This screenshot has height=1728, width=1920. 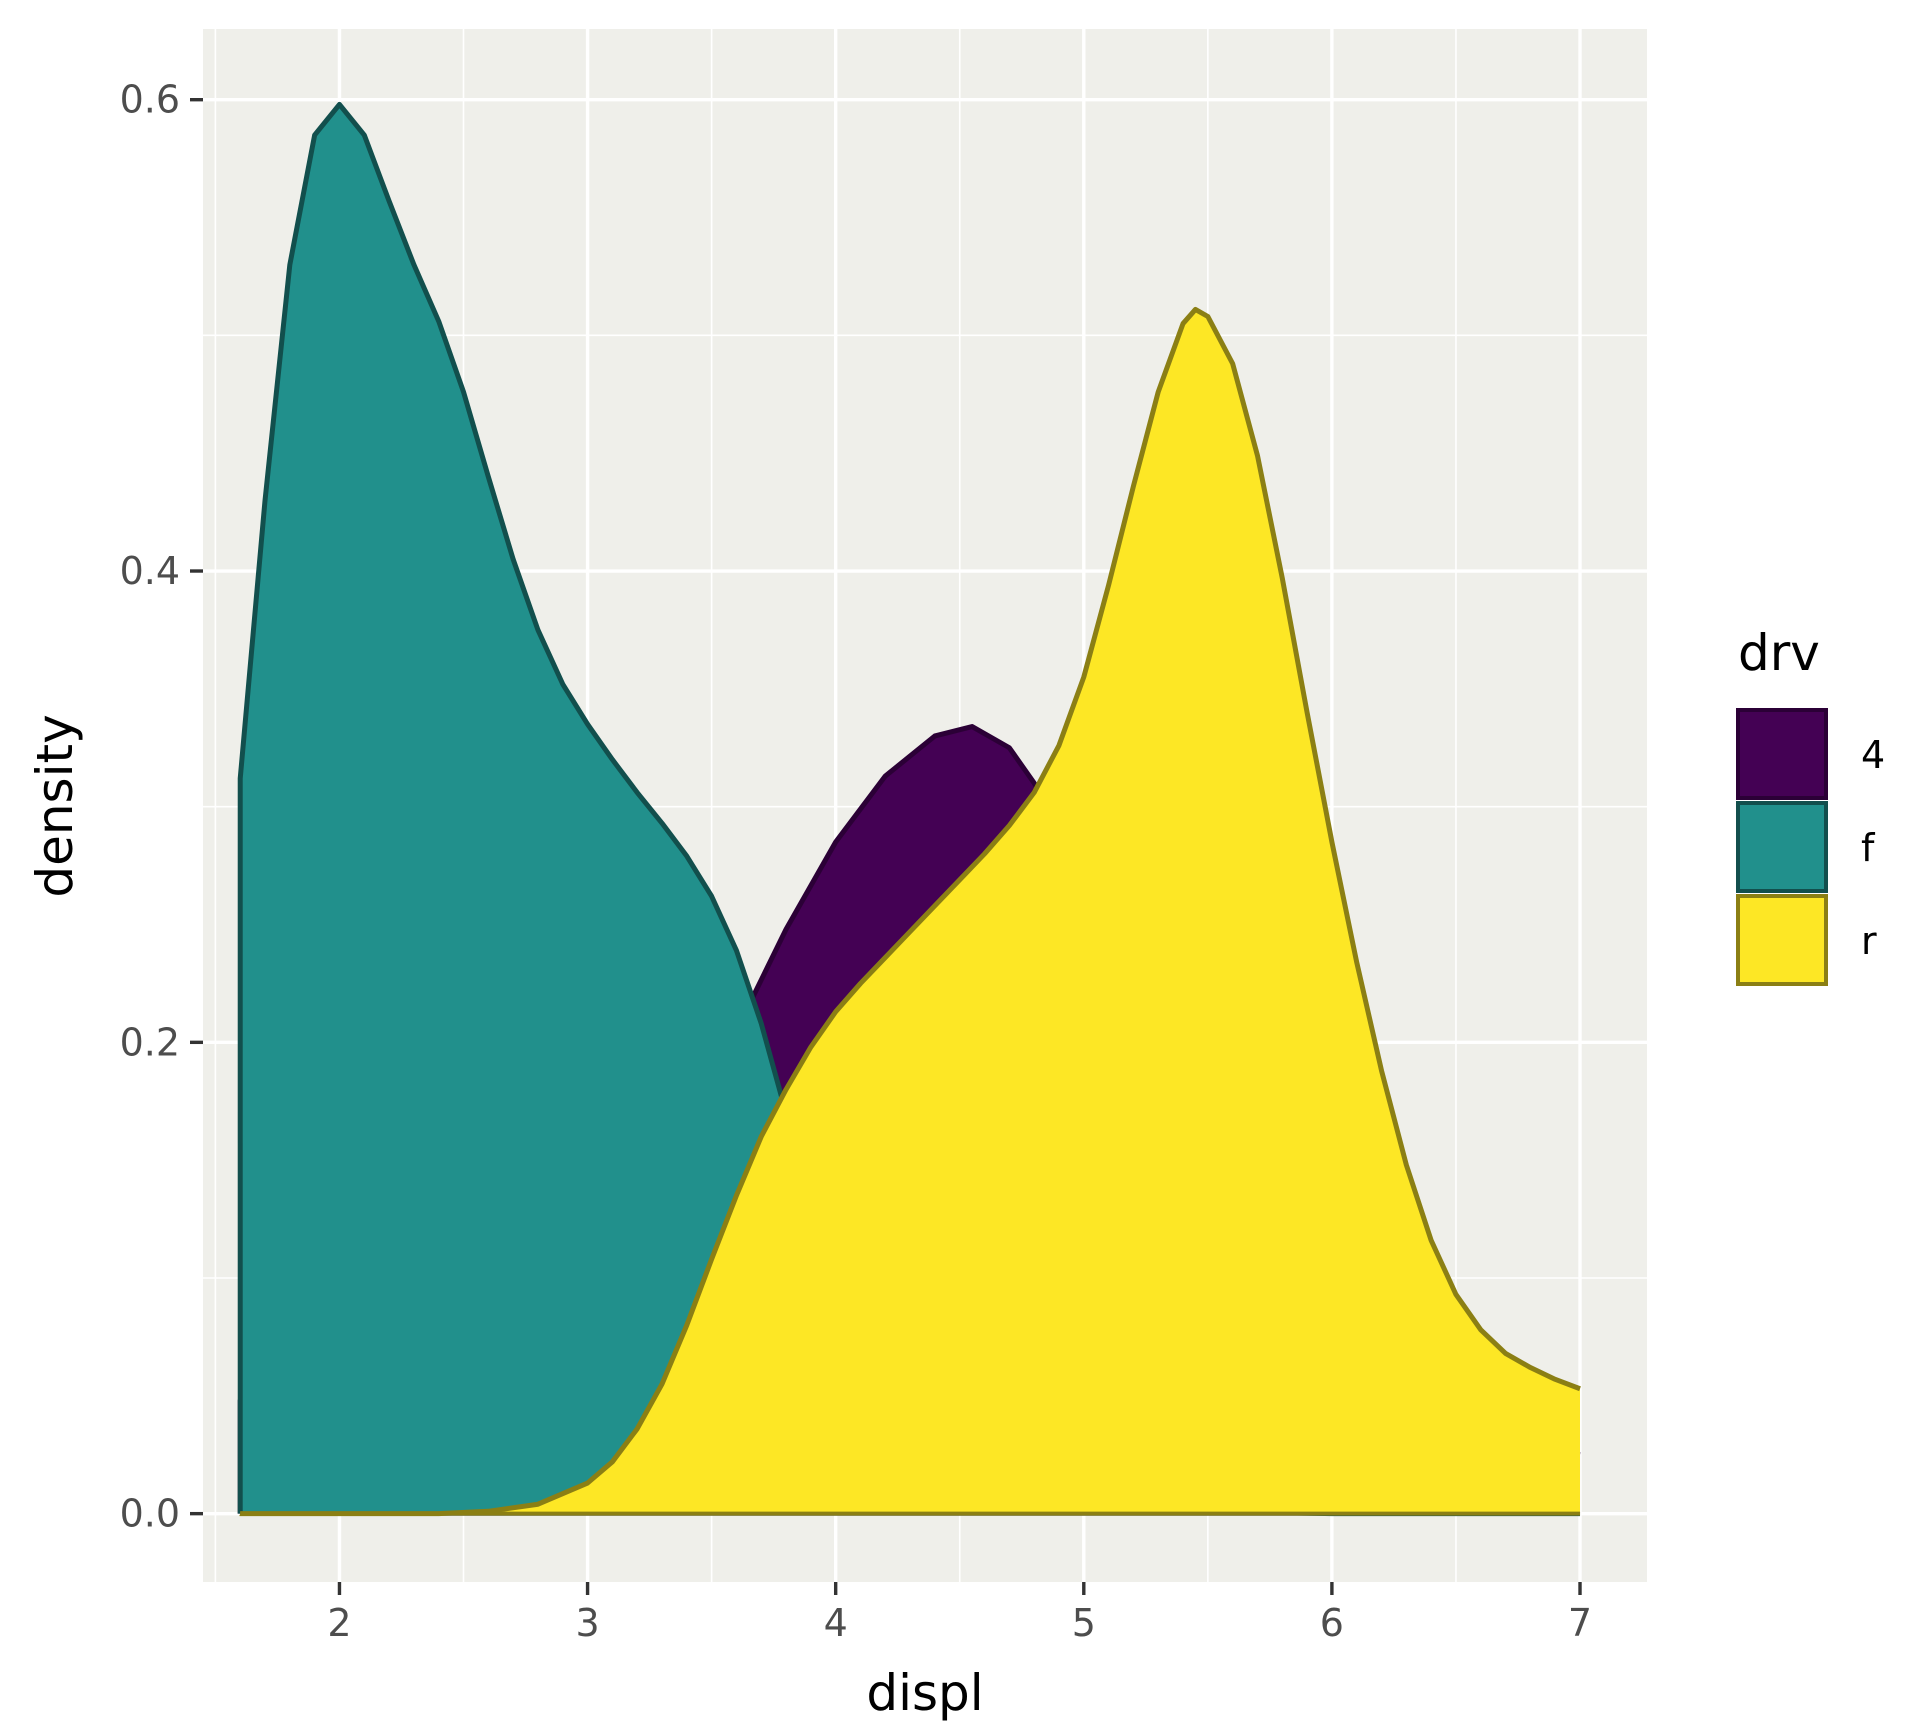 I want to click on y-axis-title: density, so click(x=55, y=805).